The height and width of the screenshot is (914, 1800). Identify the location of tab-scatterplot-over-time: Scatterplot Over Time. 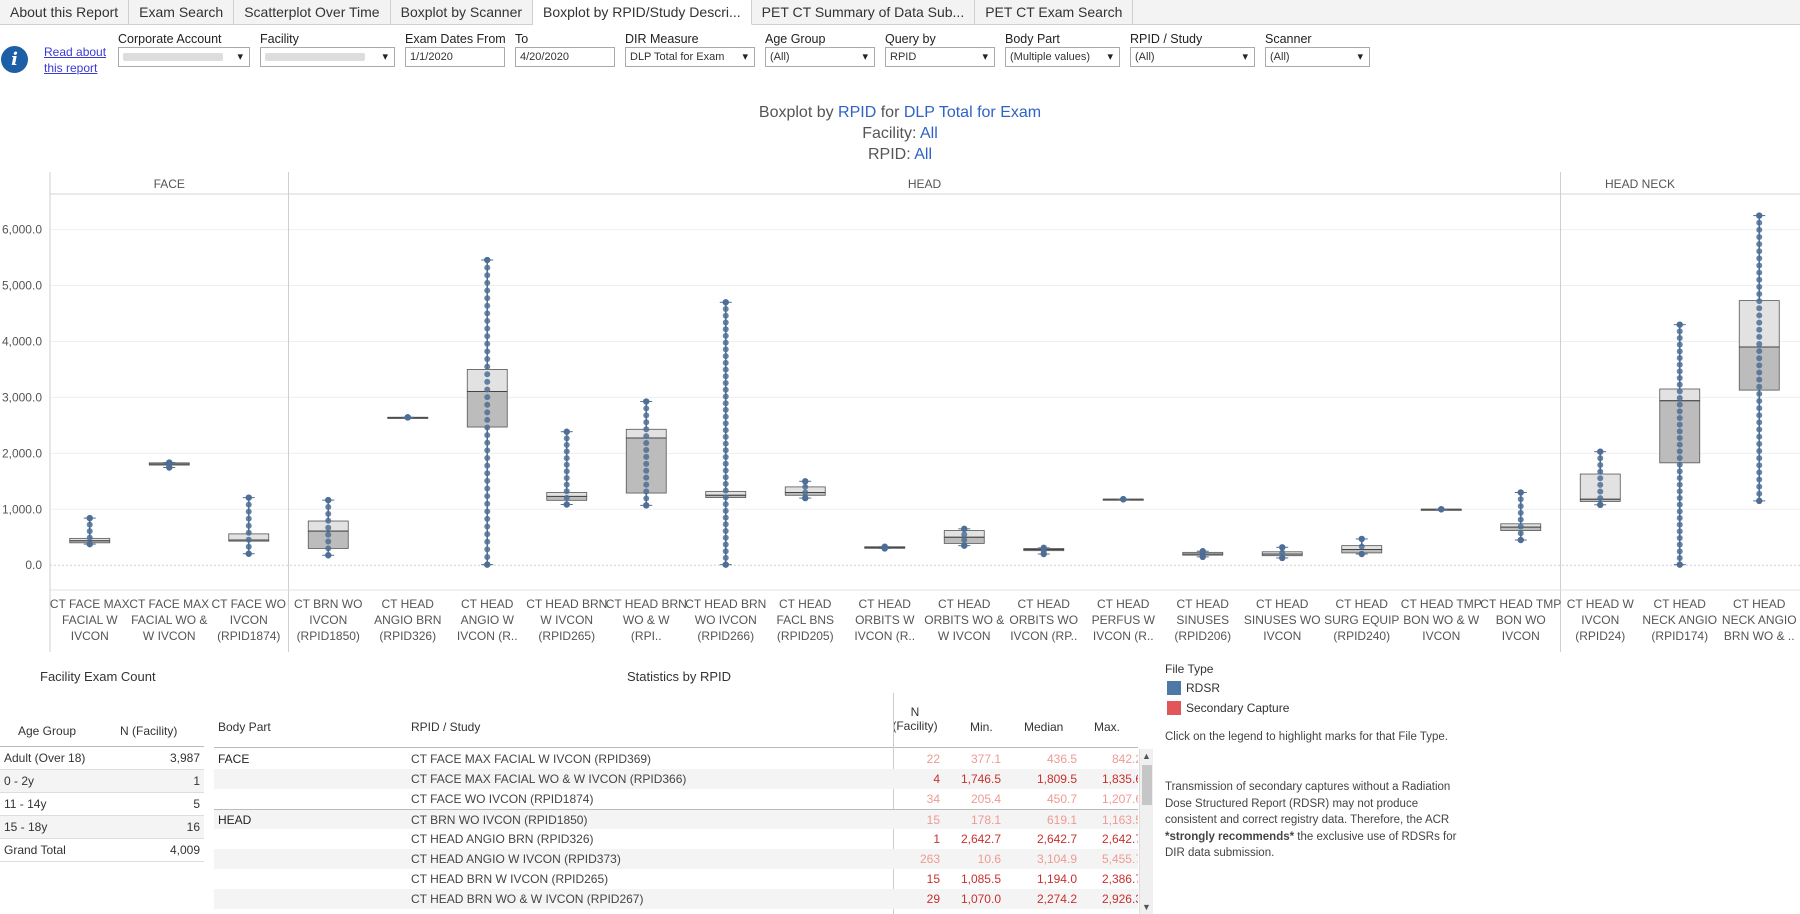
(312, 12).